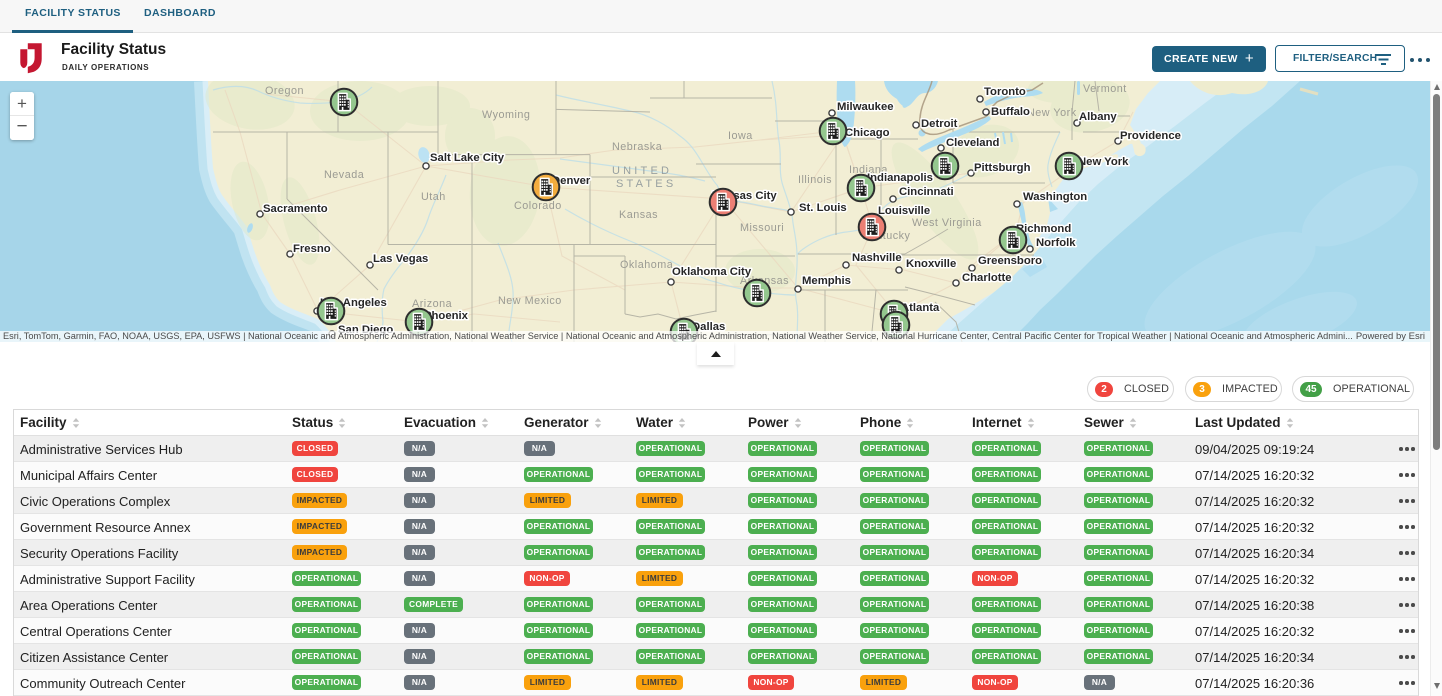  I want to click on svg-text: Oklahoma, so click(646, 265).